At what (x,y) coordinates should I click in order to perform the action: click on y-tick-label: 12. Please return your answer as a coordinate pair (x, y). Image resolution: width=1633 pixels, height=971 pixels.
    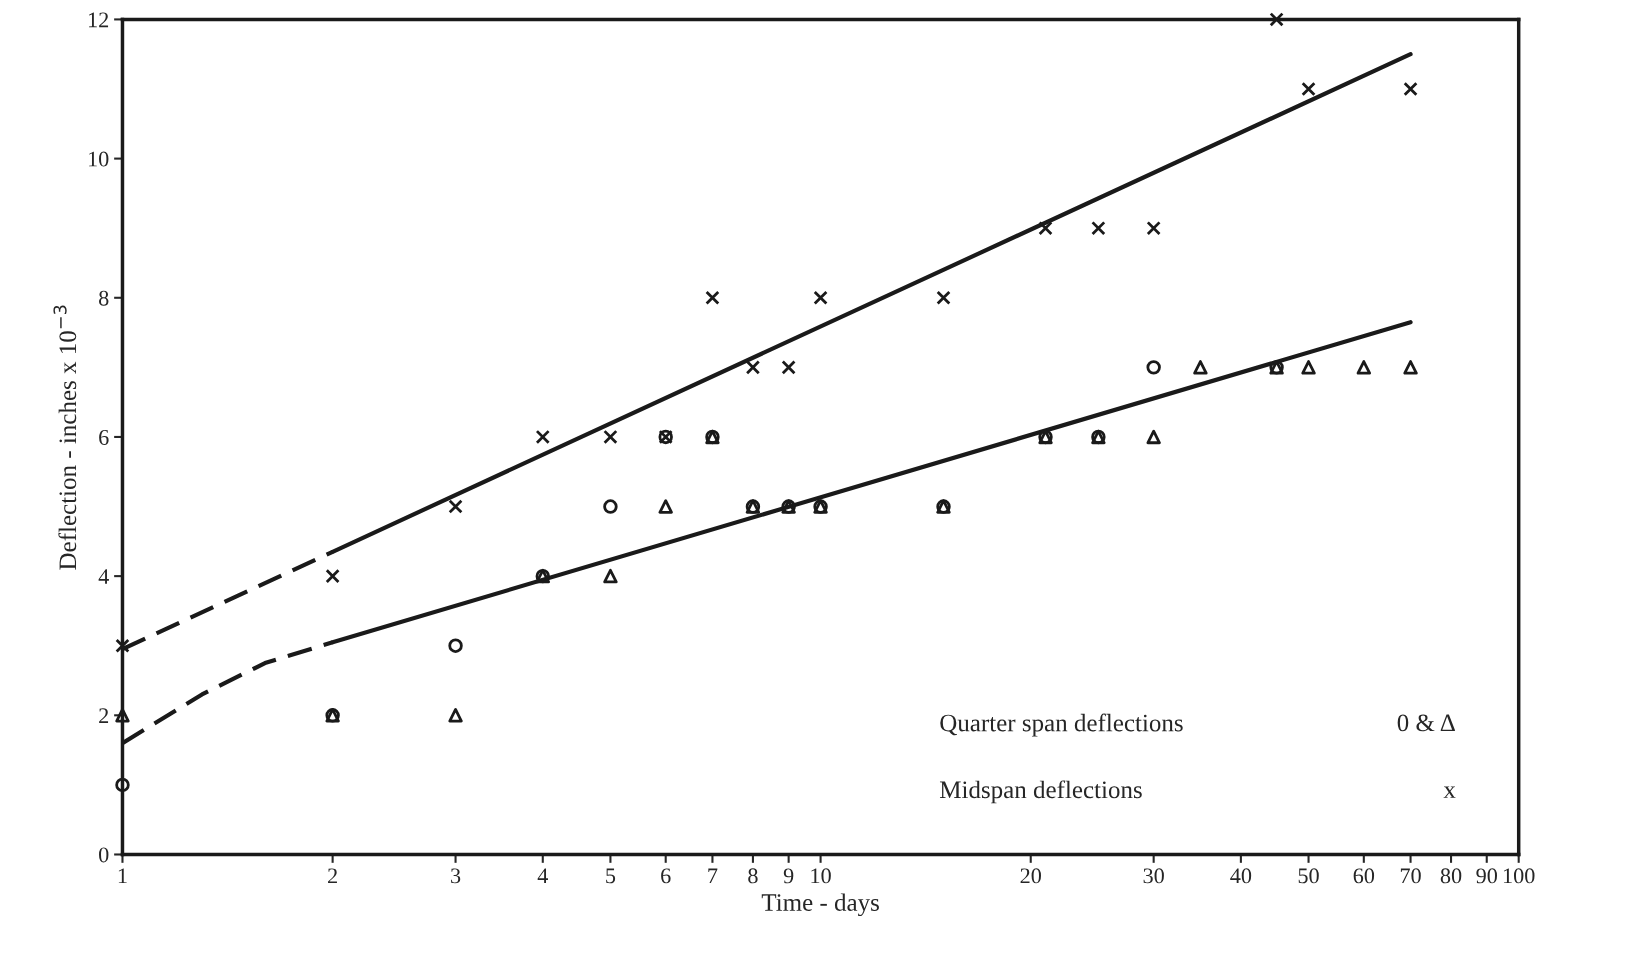
    Looking at the image, I should click on (99, 20).